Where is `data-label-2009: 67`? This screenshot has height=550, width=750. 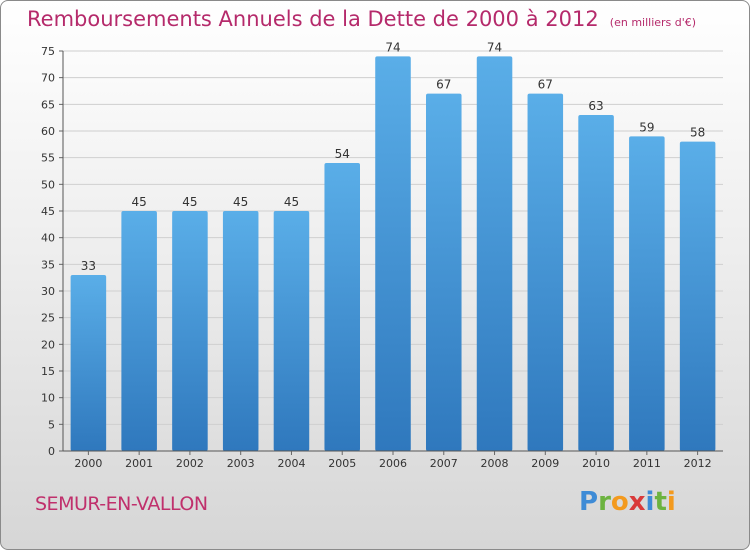
data-label-2009: 67 is located at coordinates (545, 85).